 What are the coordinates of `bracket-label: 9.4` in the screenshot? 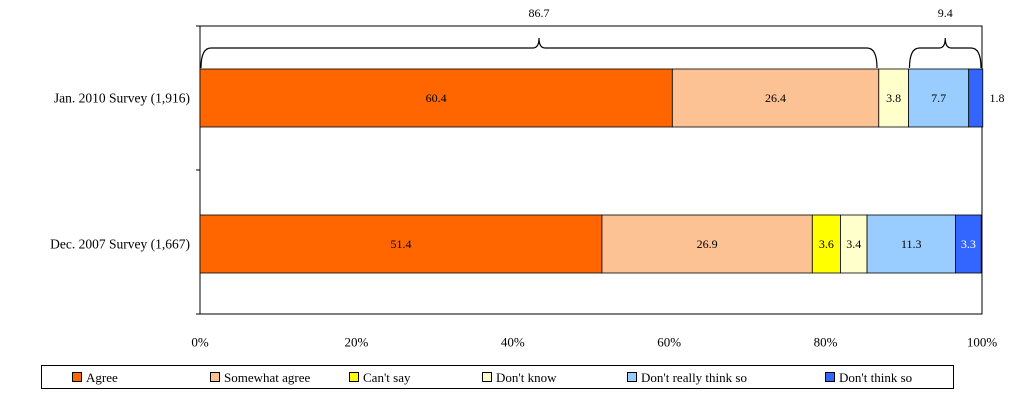 It's located at (945, 13).